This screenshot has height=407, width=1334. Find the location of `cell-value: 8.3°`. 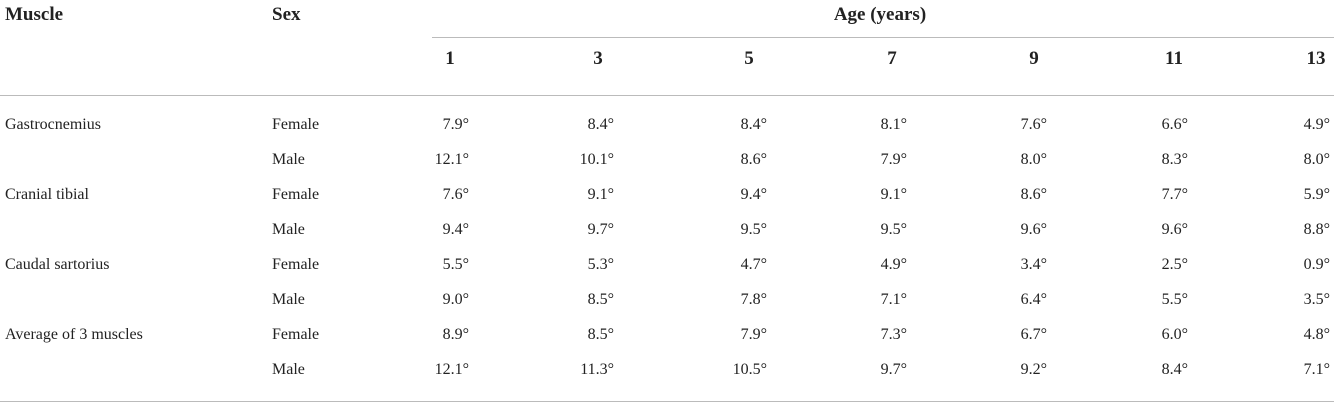

cell-value: 8.3° is located at coordinates (1174, 159).